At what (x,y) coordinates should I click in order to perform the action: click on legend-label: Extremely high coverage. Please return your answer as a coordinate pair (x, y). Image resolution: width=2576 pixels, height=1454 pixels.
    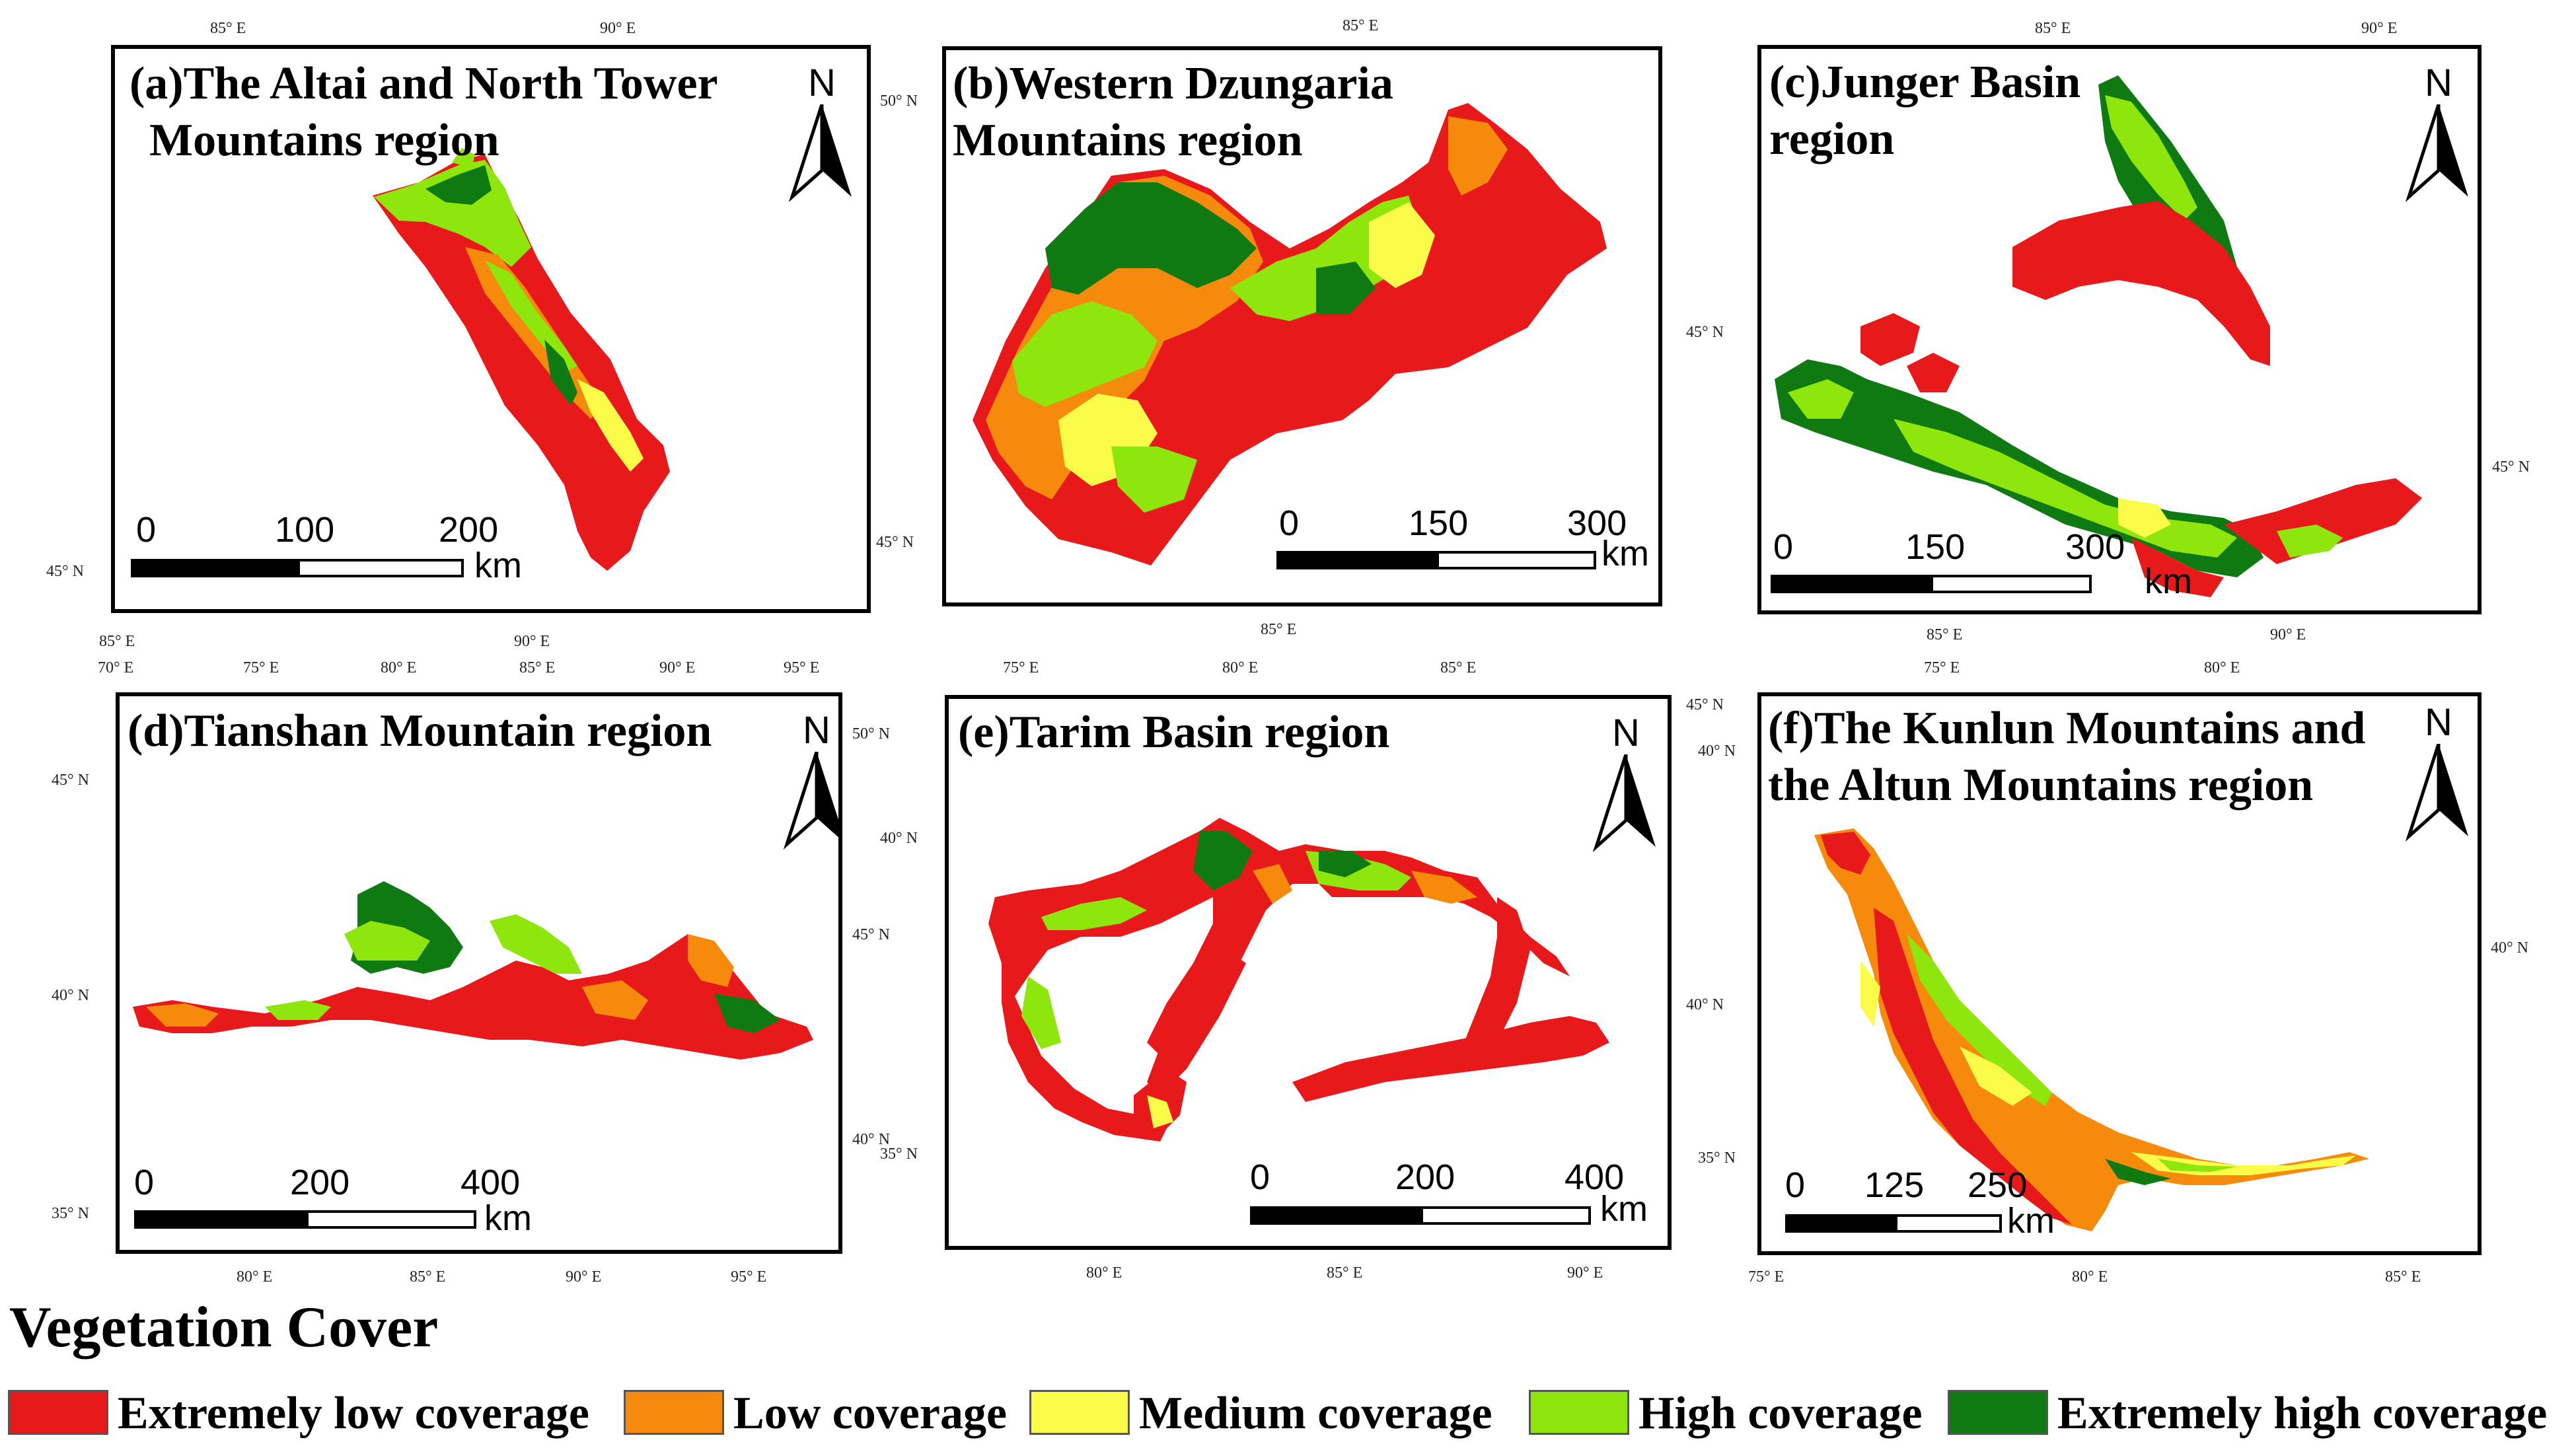
    Looking at the image, I should click on (2302, 1414).